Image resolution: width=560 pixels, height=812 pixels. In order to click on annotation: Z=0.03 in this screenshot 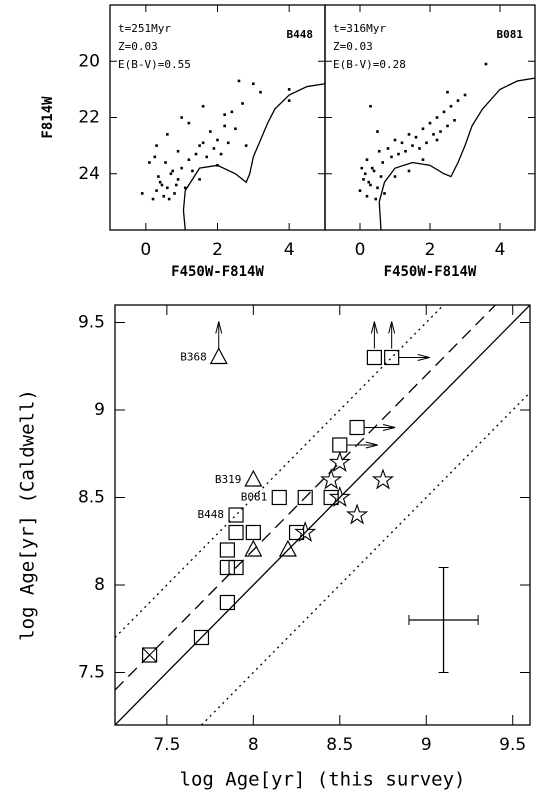, I will do `click(138, 46)`.